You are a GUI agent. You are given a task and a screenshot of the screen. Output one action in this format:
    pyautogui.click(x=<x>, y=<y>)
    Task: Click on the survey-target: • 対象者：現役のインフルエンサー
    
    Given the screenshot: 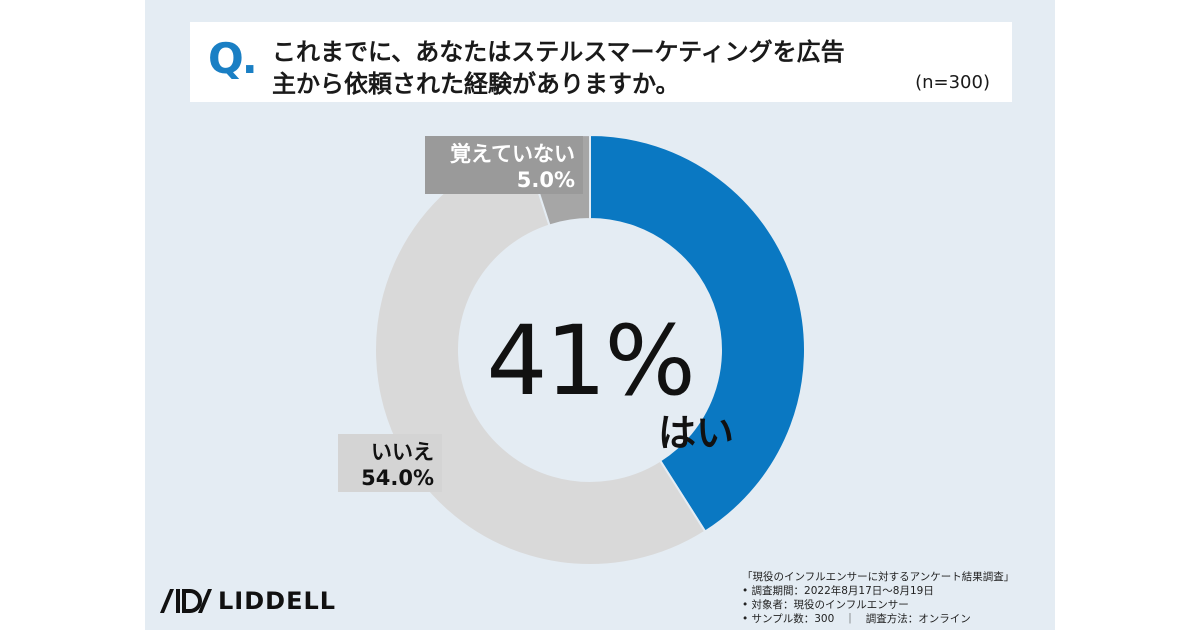 What is the action you would take?
    pyautogui.click(x=825, y=605)
    